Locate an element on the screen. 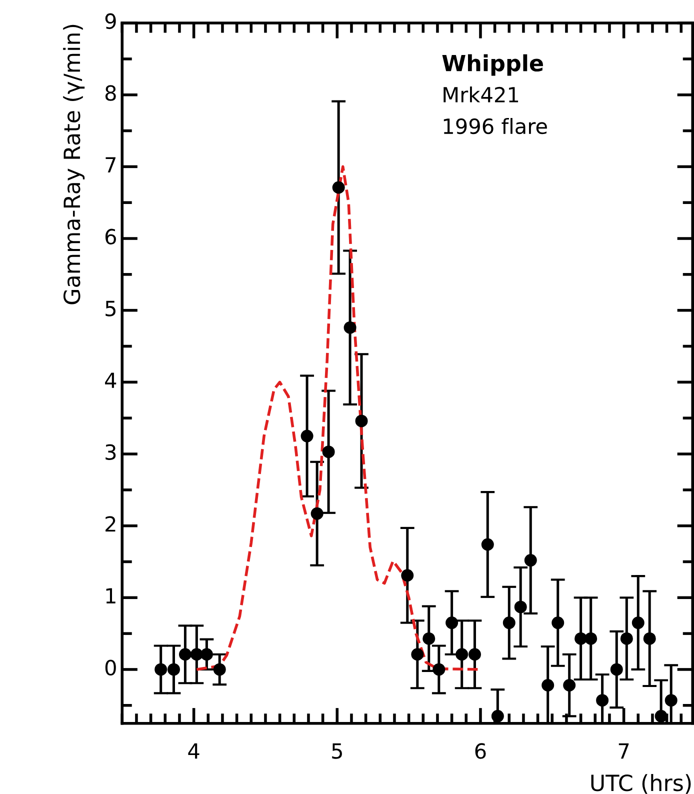 This screenshot has height=794, width=694. y-tick-label: 5 is located at coordinates (111, 308).